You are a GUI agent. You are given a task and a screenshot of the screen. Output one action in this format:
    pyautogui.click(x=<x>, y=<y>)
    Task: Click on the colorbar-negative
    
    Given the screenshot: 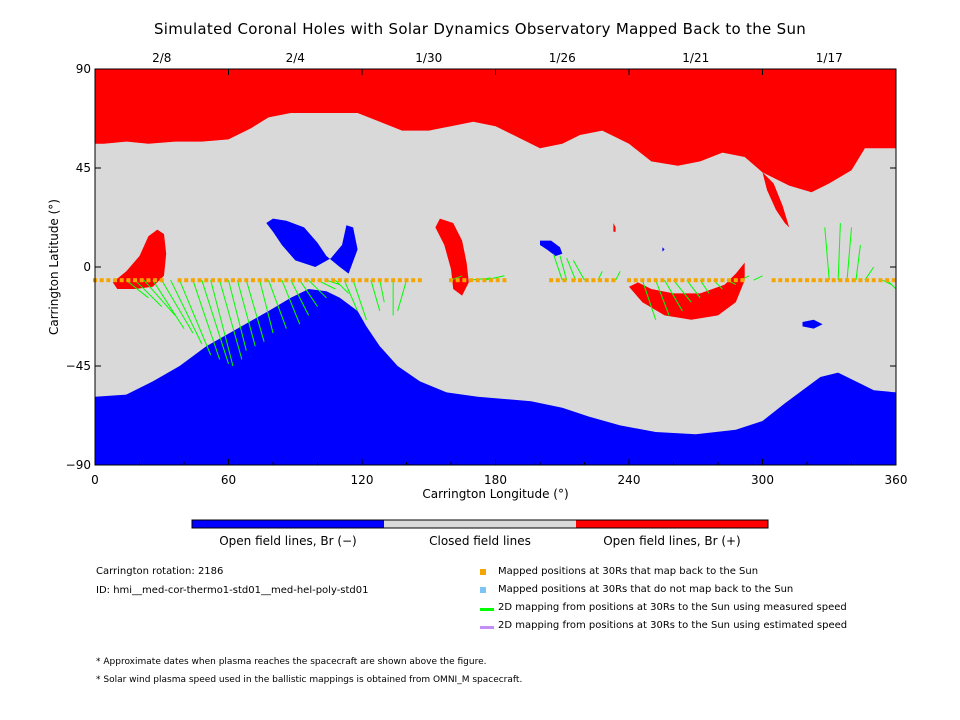 What is the action you would take?
    pyautogui.click(x=288, y=524)
    